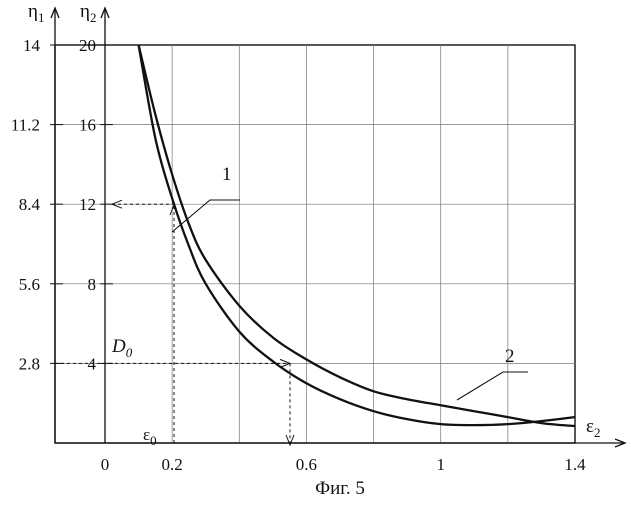 The width and height of the screenshot is (631, 505). What do you see at coordinates (172, 464) in the screenshot?
I see `x-tick-label: 0.2` at bounding box center [172, 464].